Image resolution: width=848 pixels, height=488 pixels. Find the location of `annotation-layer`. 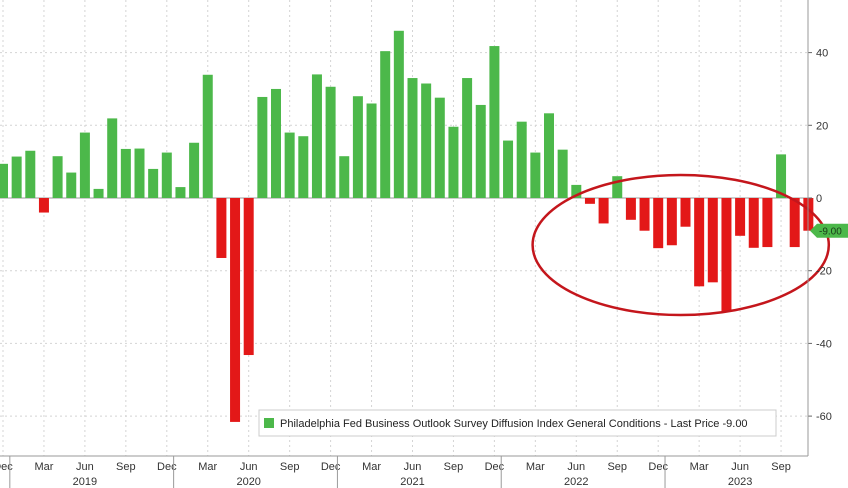

annotation-layer is located at coordinates (681, 245).